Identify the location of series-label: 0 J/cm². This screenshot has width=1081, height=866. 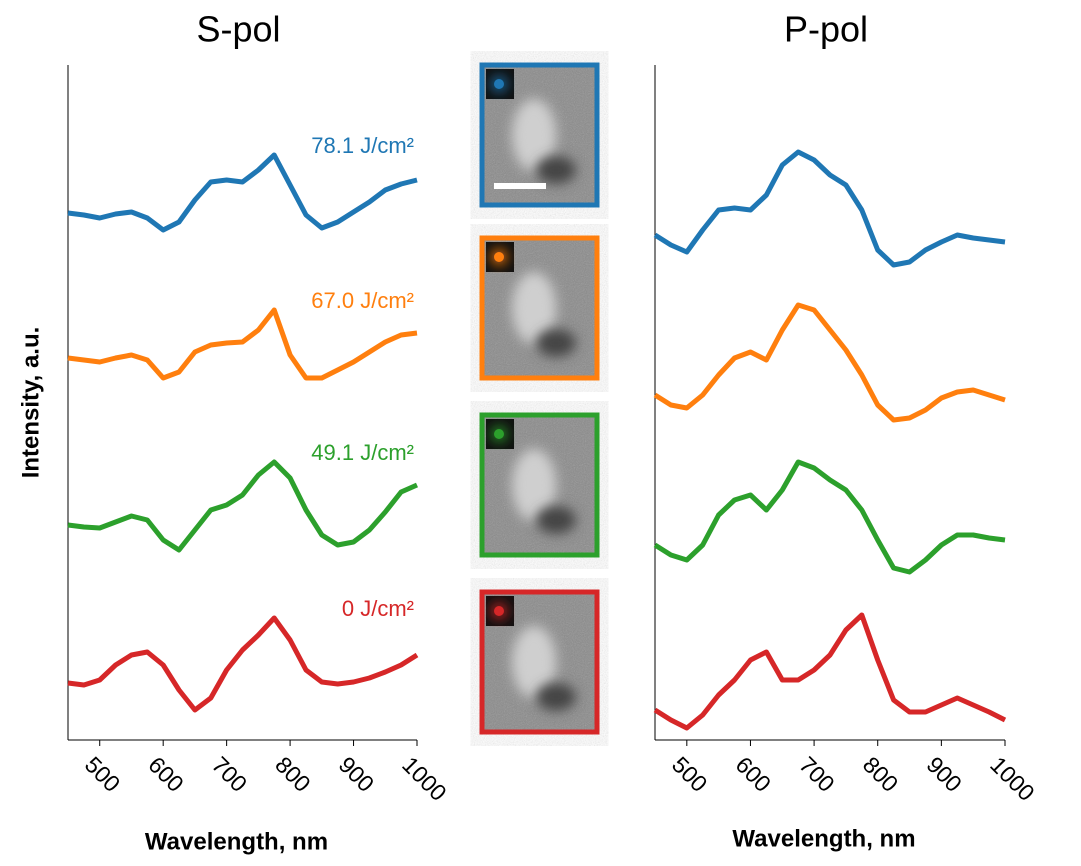
(378, 608).